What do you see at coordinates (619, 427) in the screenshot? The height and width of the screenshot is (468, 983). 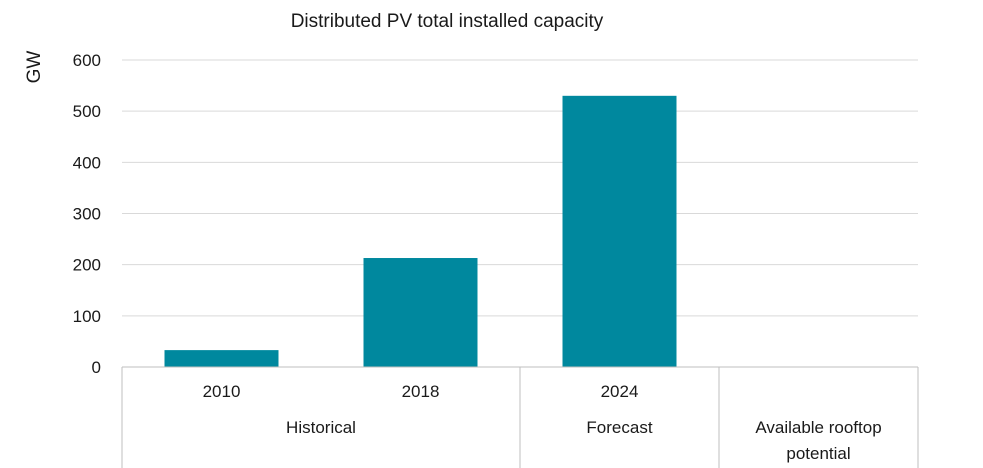 I see `group-label: Forecast` at bounding box center [619, 427].